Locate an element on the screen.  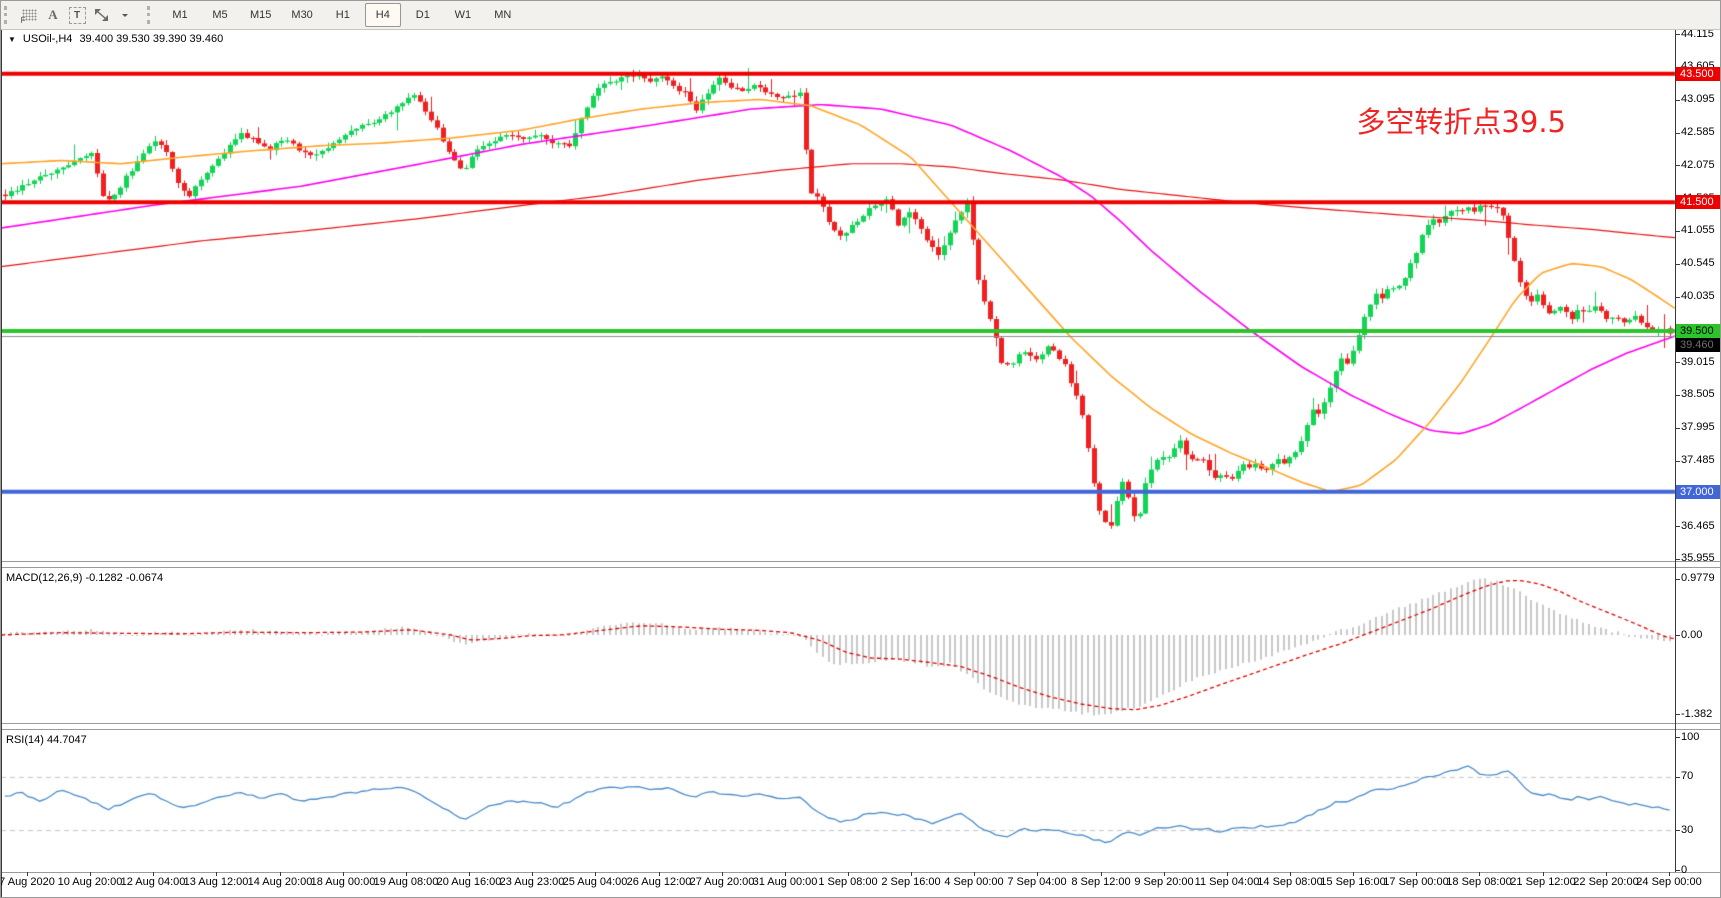
timeframe-button-H4: H4 is located at coordinates (382, 15).